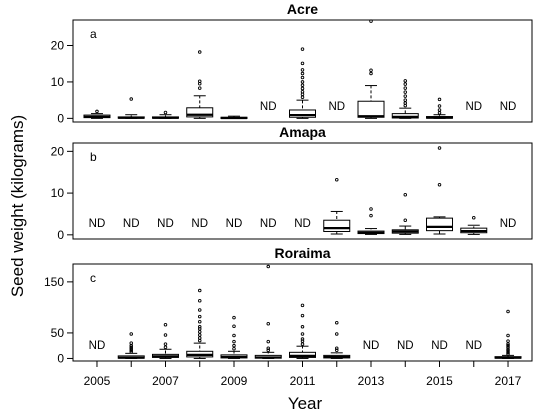 This screenshot has width=550, height=417. Describe the element at coordinates (58, 333) in the screenshot. I see `y-tick-label: 50` at that location.